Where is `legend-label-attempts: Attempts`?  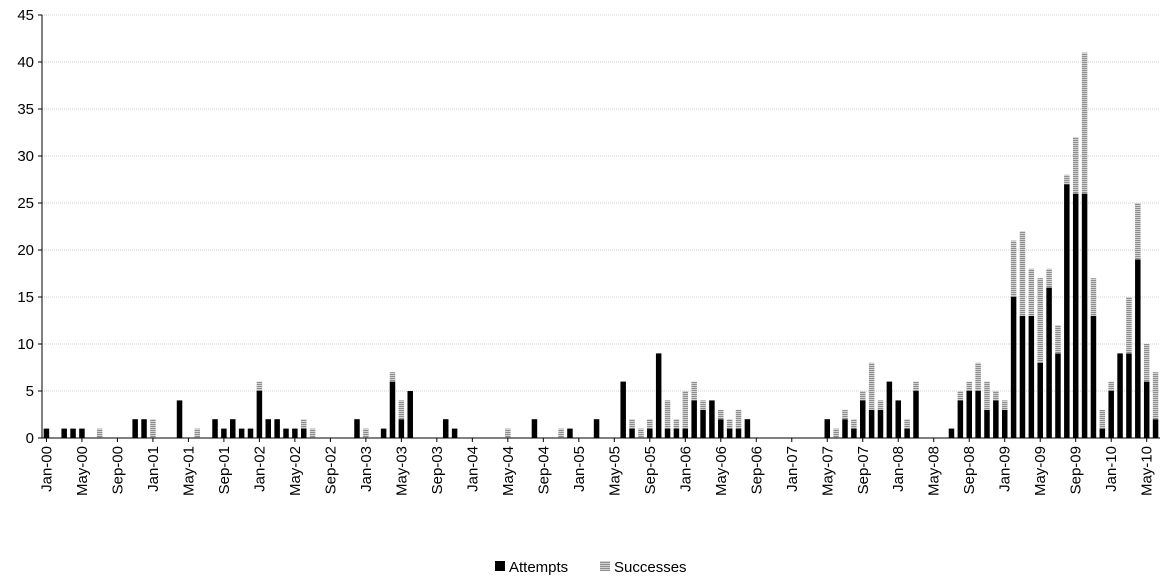
legend-label-attempts: Attempts is located at coordinates (538, 567).